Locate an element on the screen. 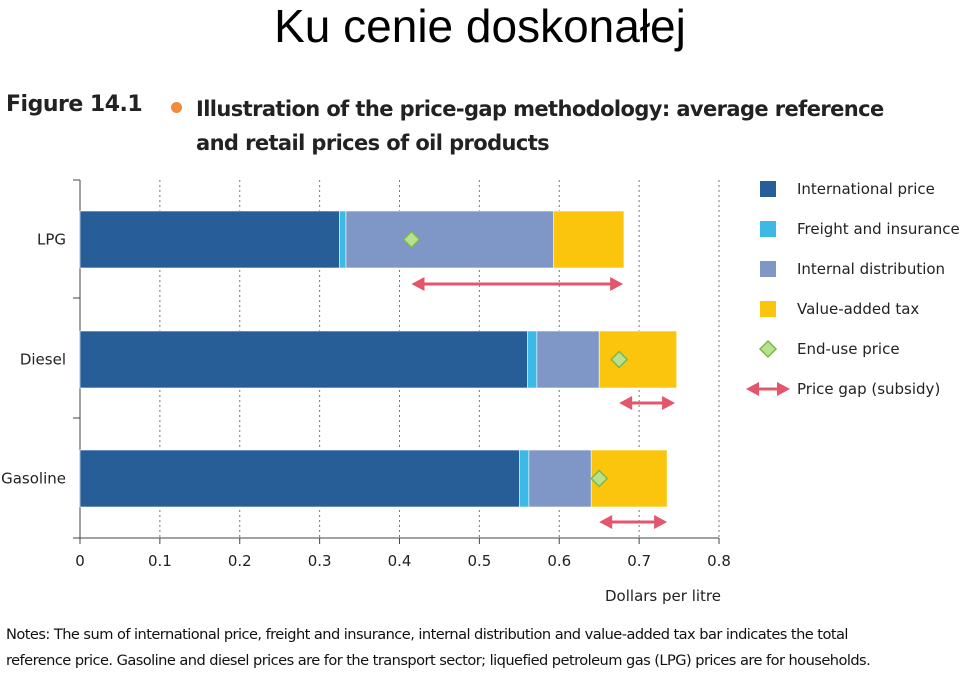  legend-arrow-icon is located at coordinates (768, 389).